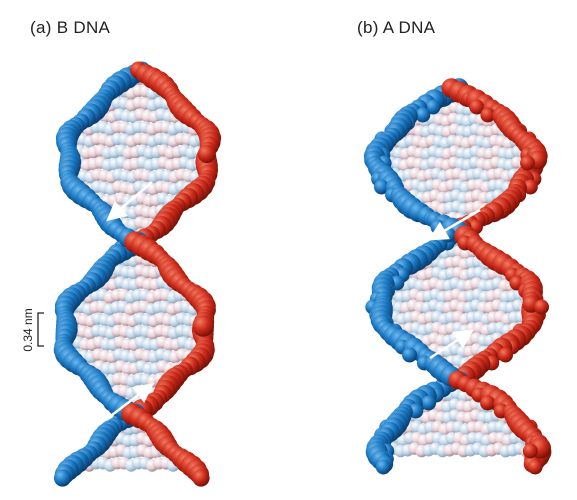 This screenshot has width=577, height=500. Describe the element at coordinates (396, 27) in the screenshot. I see `panel-b-title: (b) A DNA` at that location.